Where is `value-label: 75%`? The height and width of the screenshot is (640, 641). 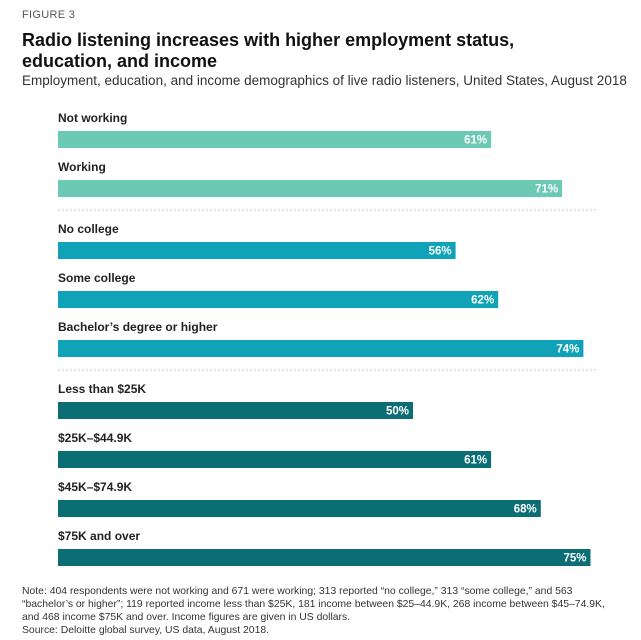 value-label: 75% is located at coordinates (574, 559).